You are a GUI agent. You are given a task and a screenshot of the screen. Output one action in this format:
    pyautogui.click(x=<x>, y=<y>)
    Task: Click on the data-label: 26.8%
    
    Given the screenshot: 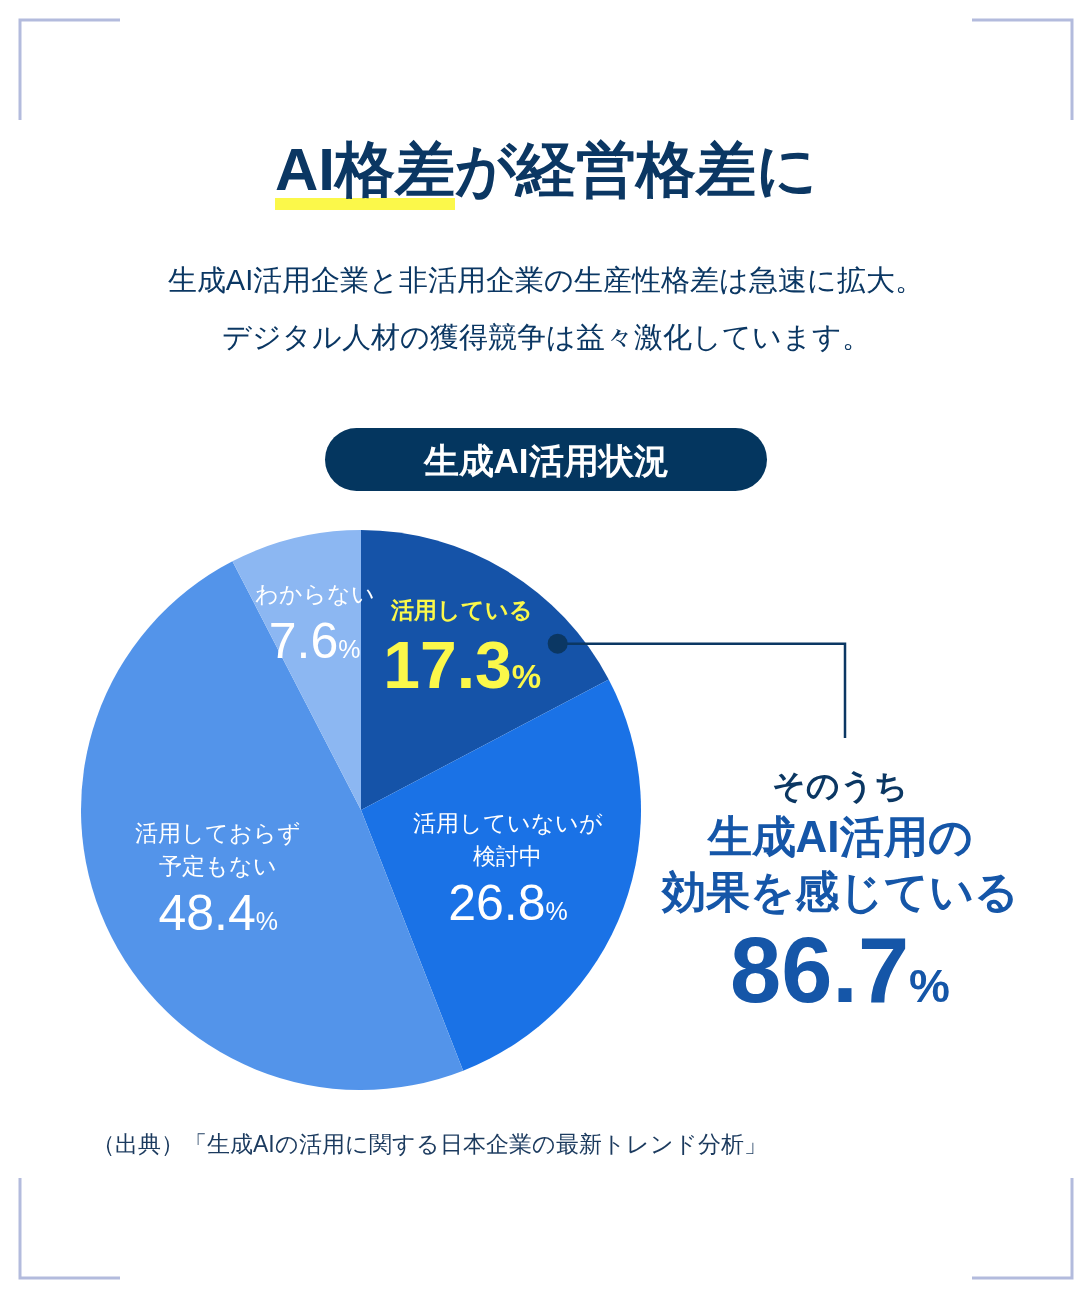 What is the action you would take?
    pyautogui.click(x=508, y=902)
    